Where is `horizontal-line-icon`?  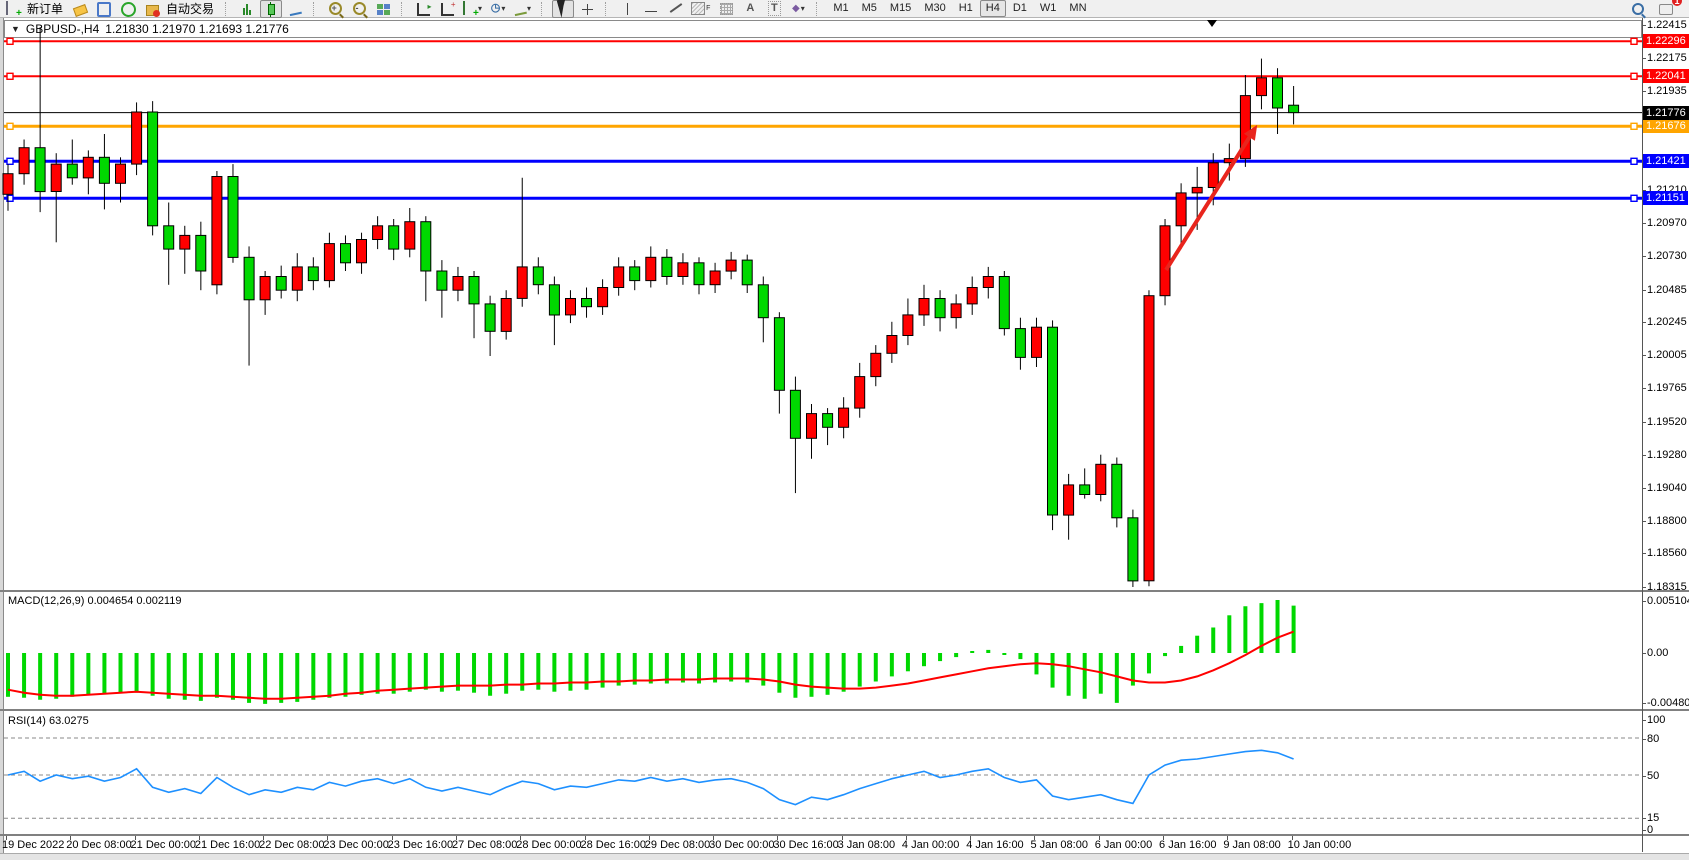
horizontal-line-icon is located at coordinates (651, 11).